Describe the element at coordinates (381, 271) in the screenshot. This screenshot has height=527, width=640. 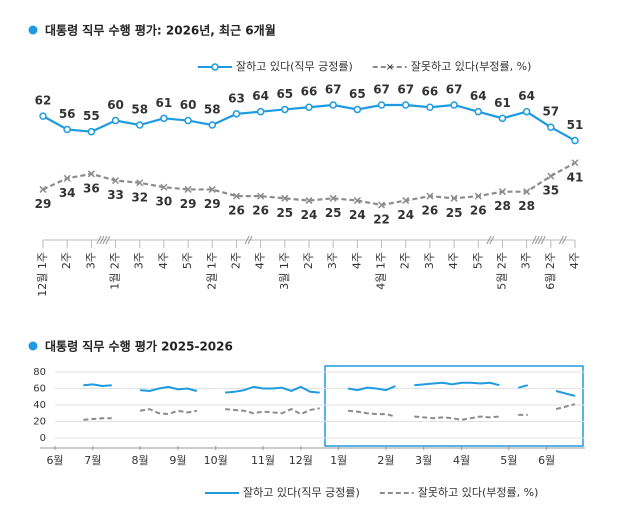
I see `x-tick-label: 4월 1주` at that location.